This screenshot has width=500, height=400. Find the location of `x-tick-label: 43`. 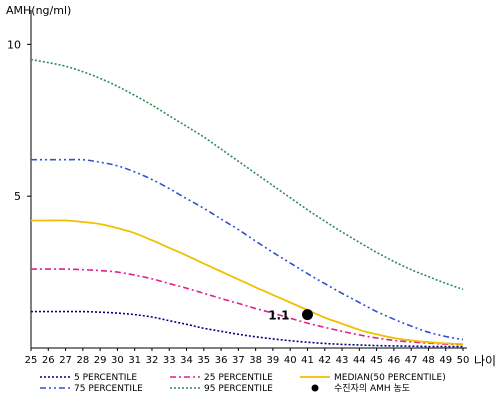

x-tick-label: 43 is located at coordinates (342, 360).